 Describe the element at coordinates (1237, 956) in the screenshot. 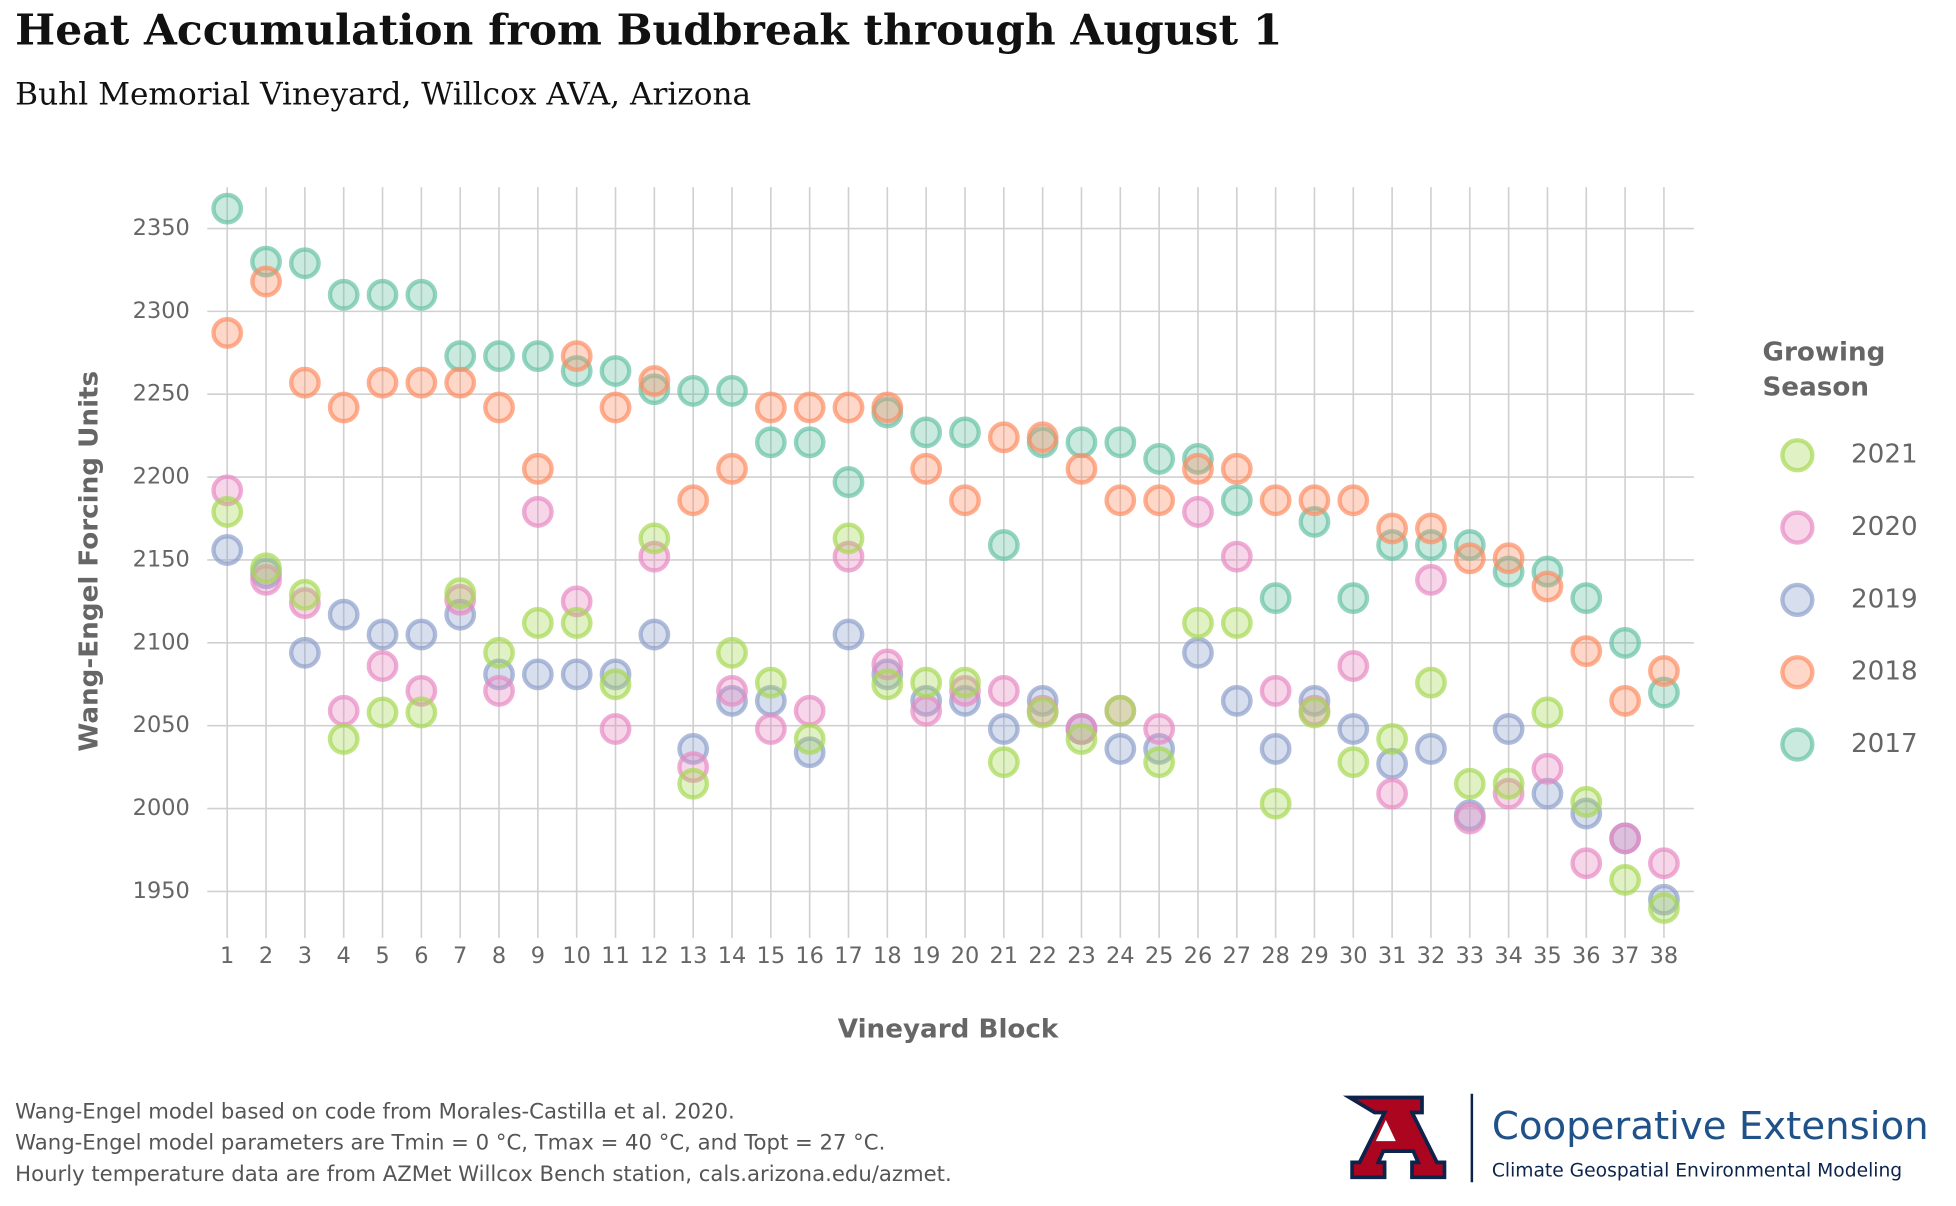

I see `x-tick-label: 27` at that location.